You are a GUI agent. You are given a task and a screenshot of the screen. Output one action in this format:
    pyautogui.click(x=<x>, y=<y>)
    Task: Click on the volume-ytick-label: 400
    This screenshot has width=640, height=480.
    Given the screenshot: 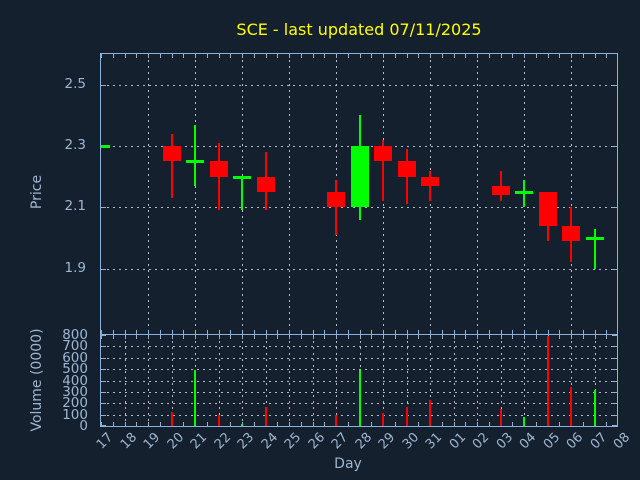 What is the action you would take?
    pyautogui.click(x=75, y=380)
    